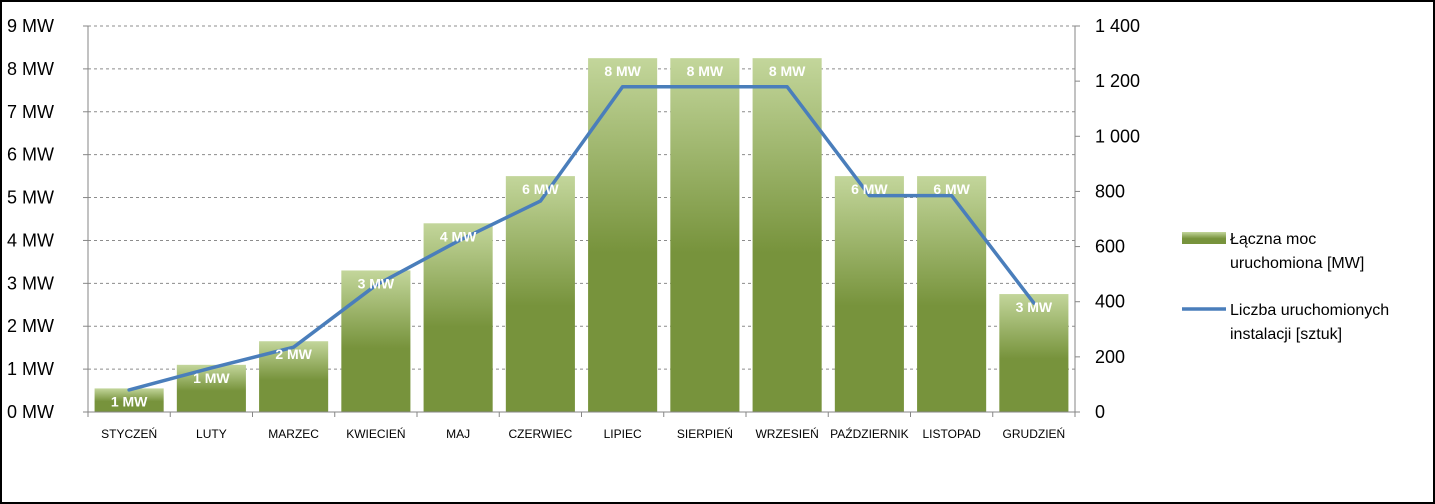 This screenshot has height=504, width=1435. What do you see at coordinates (1110, 191) in the screenshot?
I see `y-right-tick-label: 800` at bounding box center [1110, 191].